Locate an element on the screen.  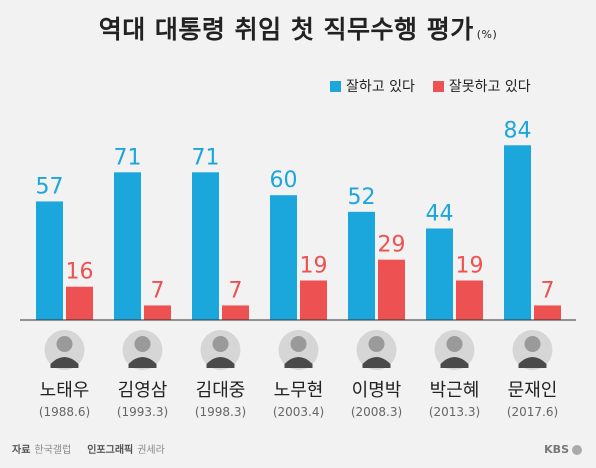
legend-label-good: 잘하고 있다 is located at coordinates (380, 87).